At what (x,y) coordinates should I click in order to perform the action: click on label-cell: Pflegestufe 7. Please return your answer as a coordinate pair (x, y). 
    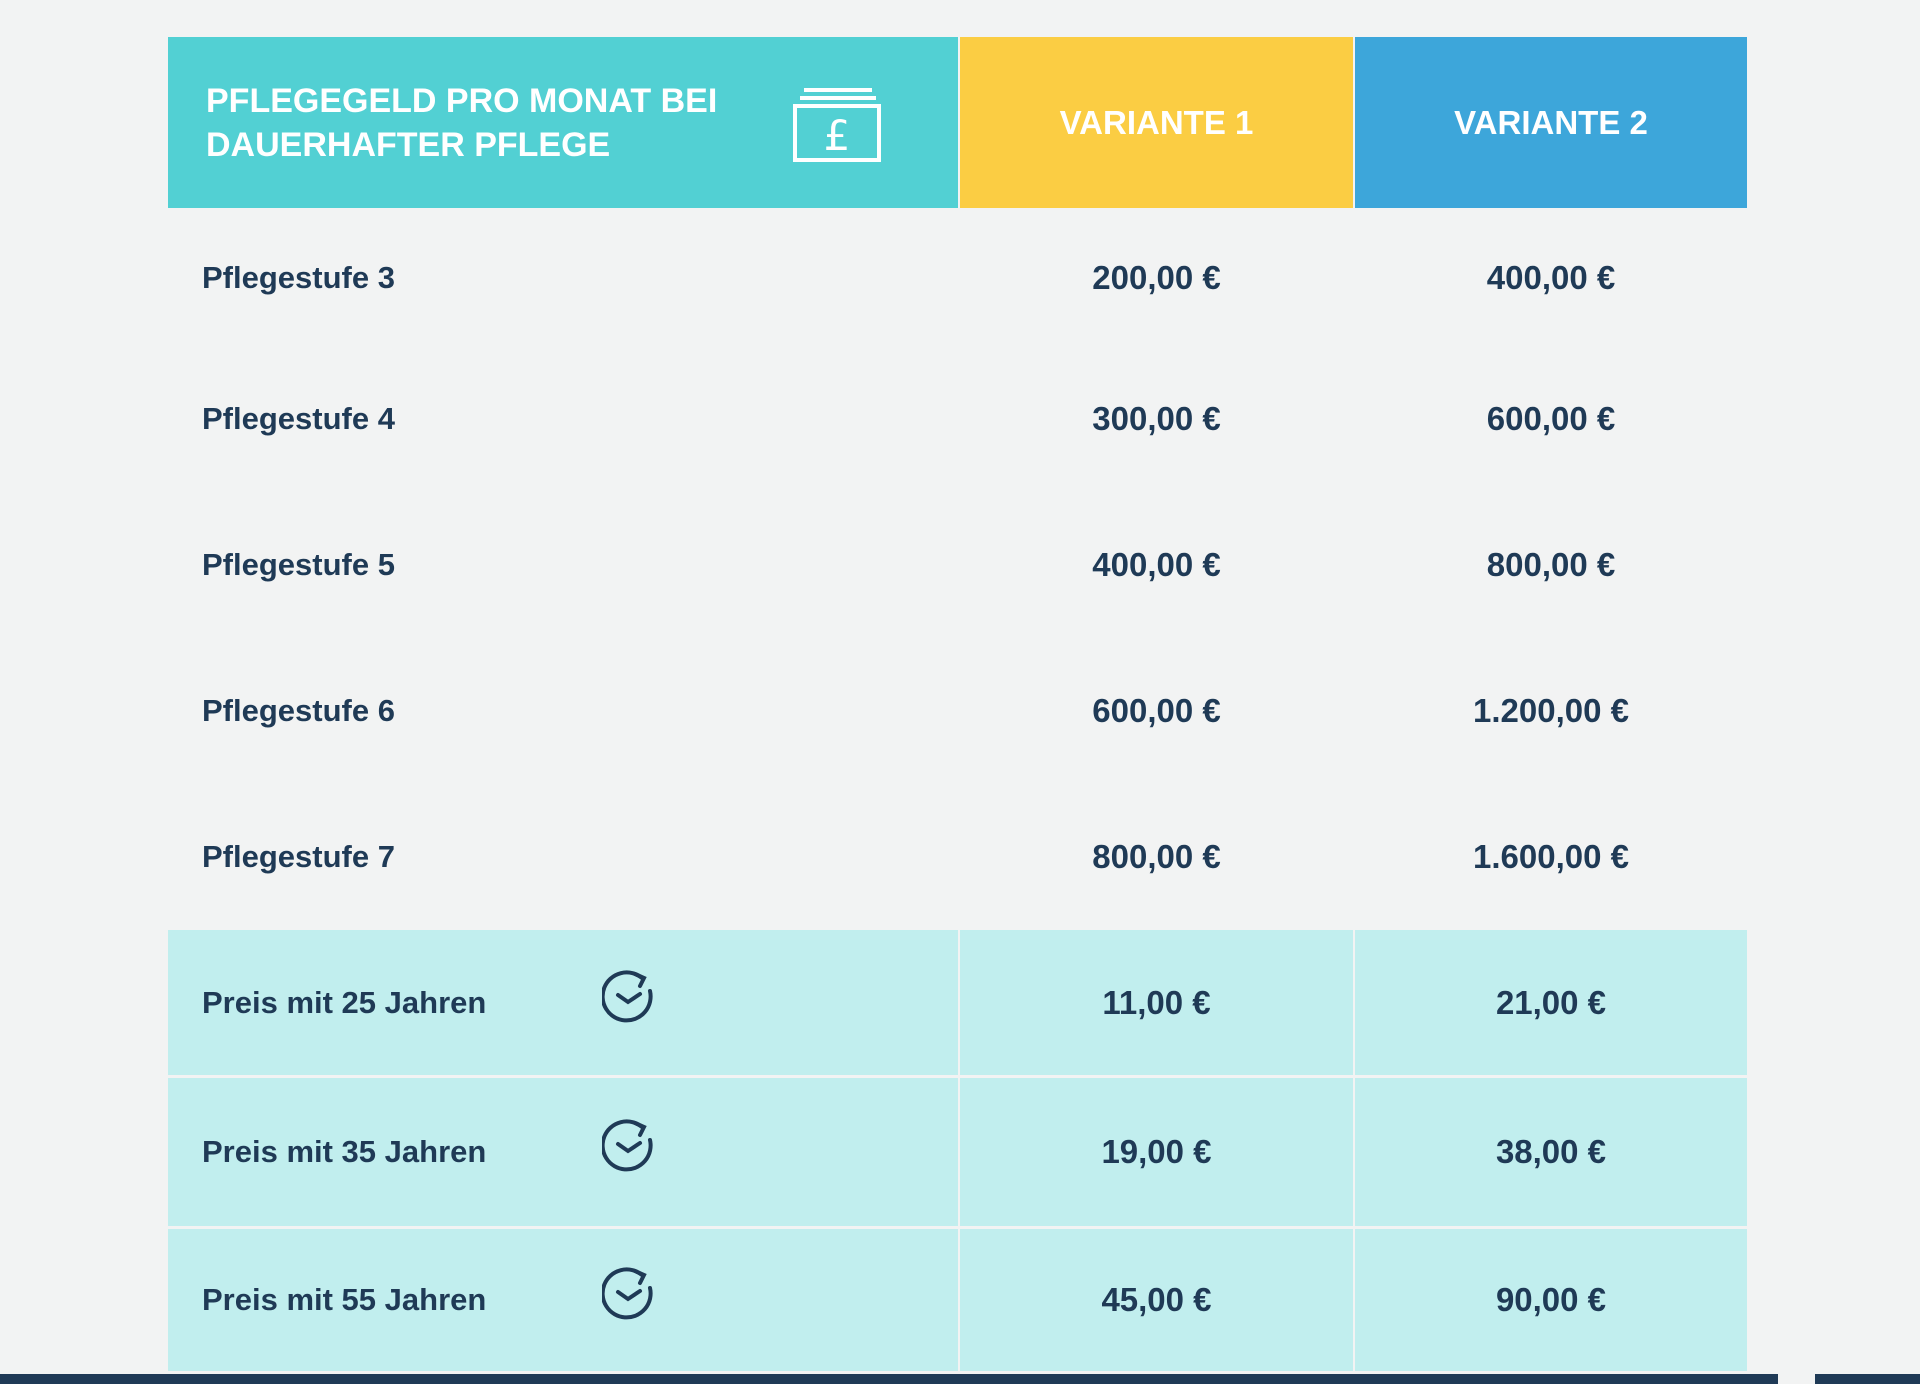
    Looking at the image, I should click on (563, 856).